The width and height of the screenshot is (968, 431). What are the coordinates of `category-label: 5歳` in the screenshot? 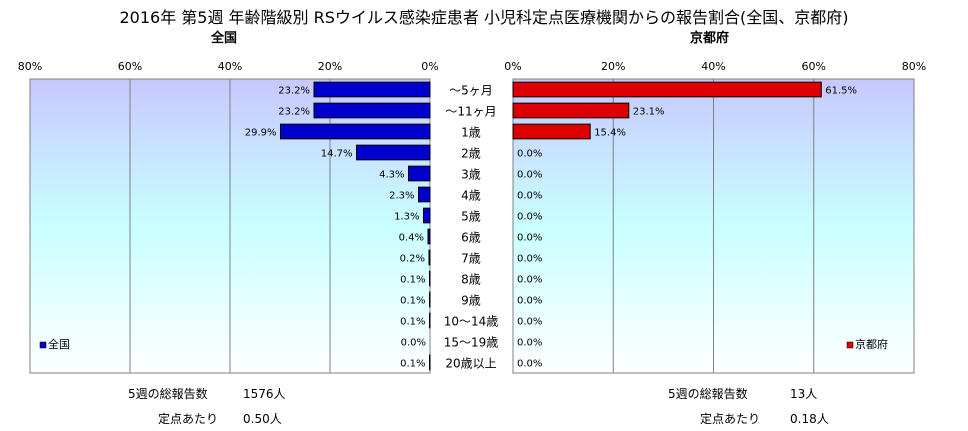 It's located at (471, 217).